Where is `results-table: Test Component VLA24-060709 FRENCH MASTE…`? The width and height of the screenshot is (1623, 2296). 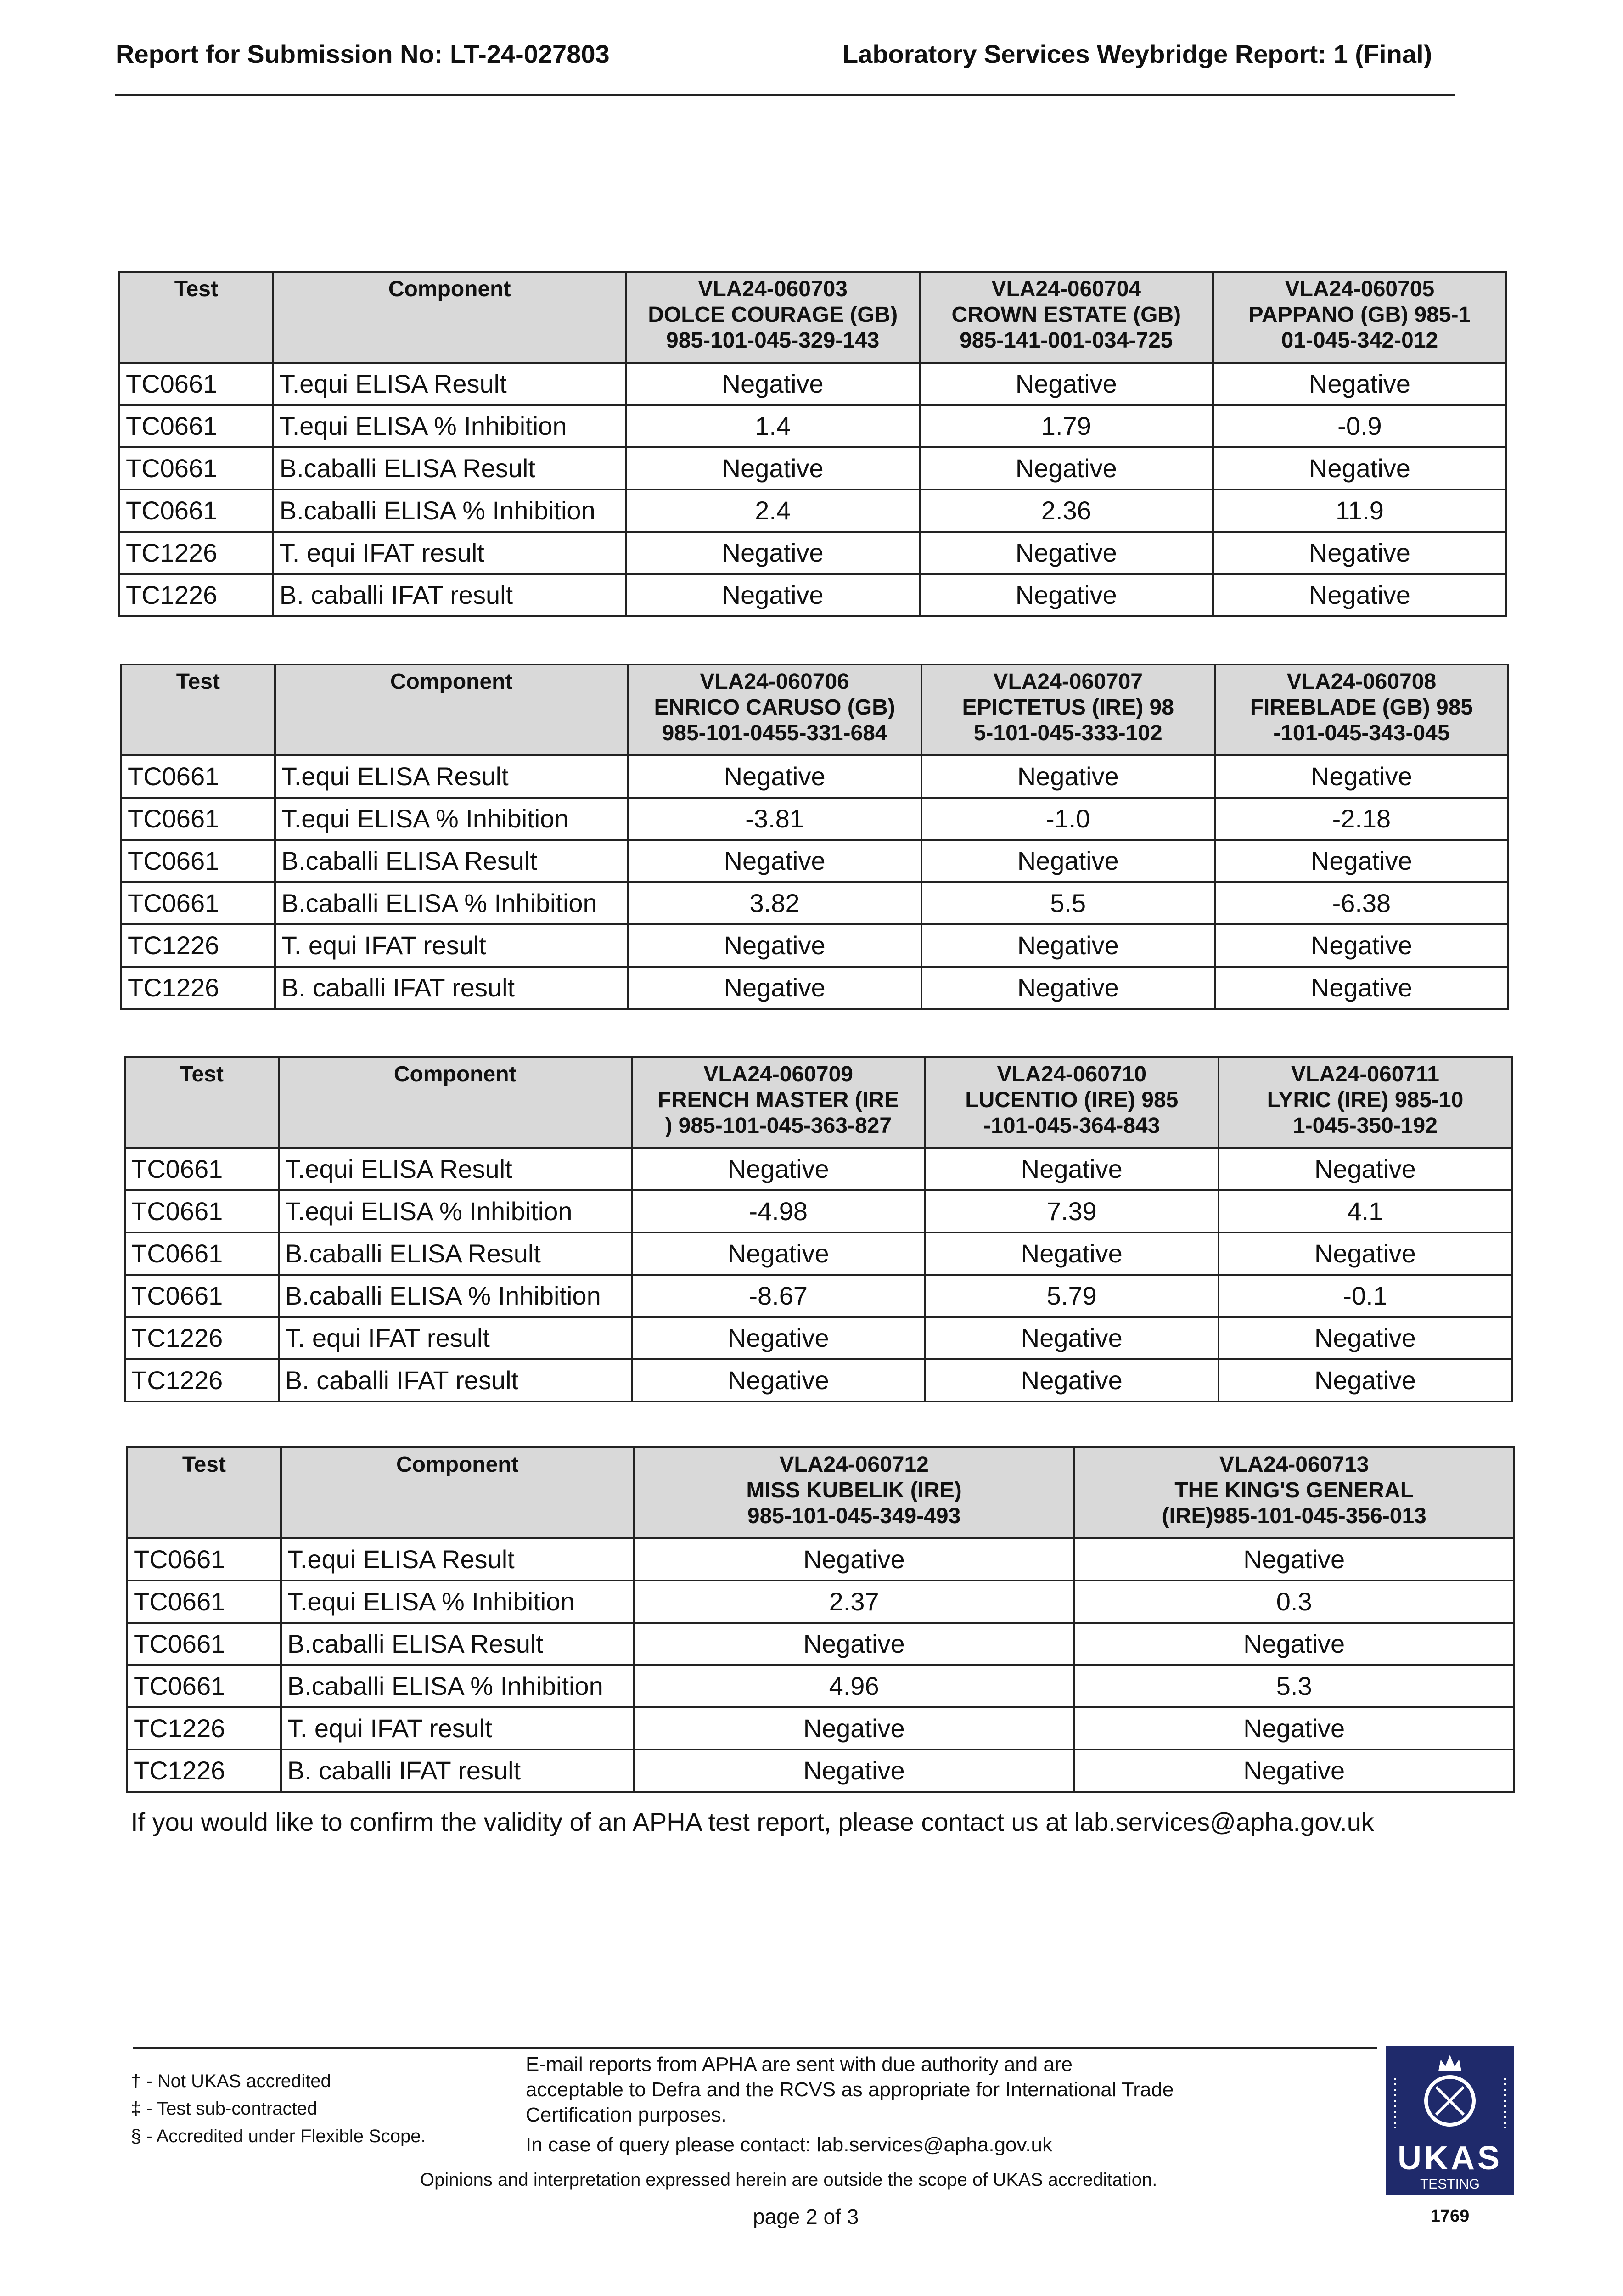
results-table: Test Component VLA24-060709 FRENCH MASTE… is located at coordinates (818, 1229).